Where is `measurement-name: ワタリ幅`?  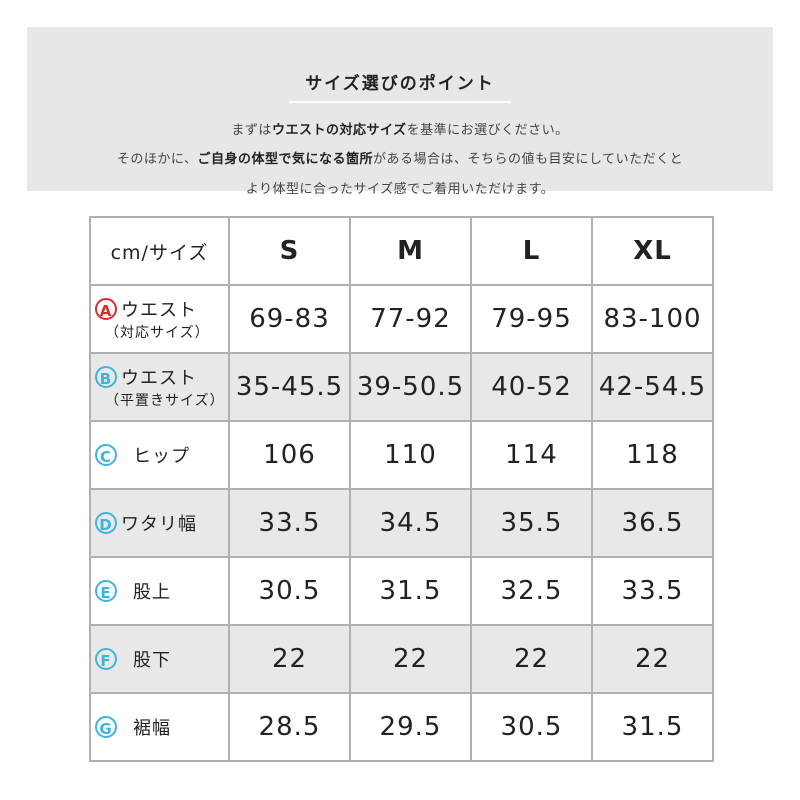 measurement-name: ワタリ幅 is located at coordinates (159, 524).